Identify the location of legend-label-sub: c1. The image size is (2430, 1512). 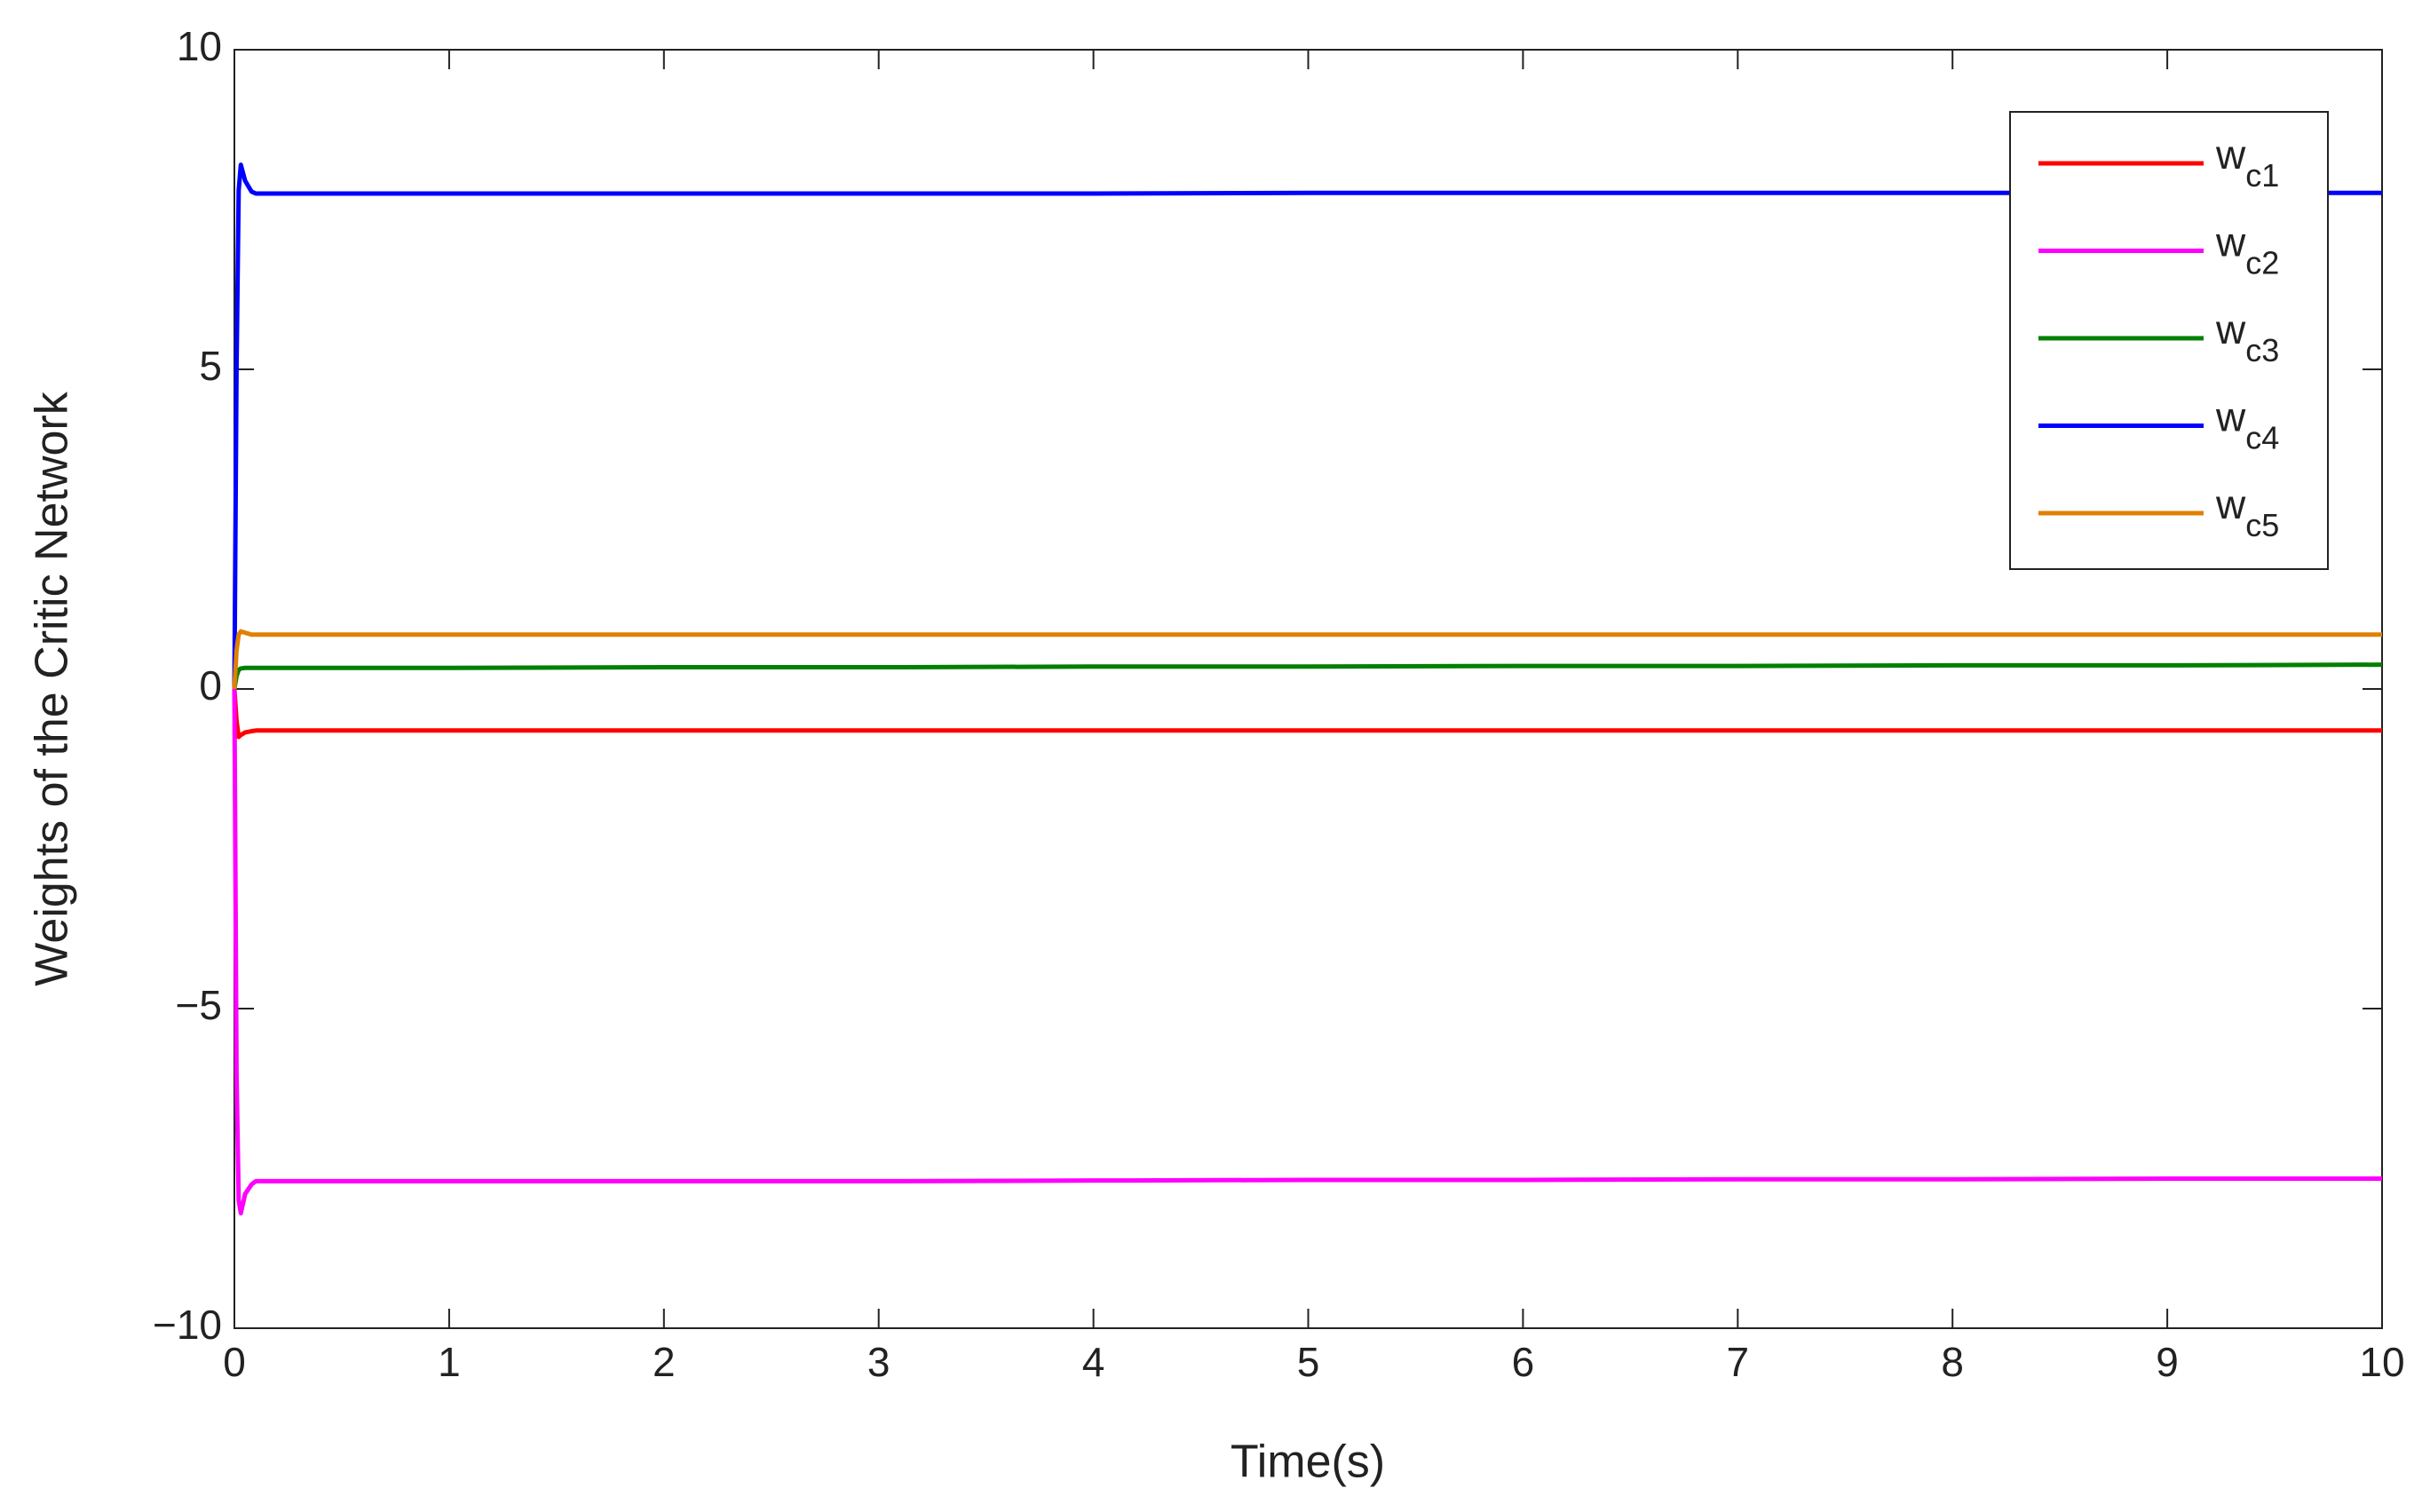
(2262, 175).